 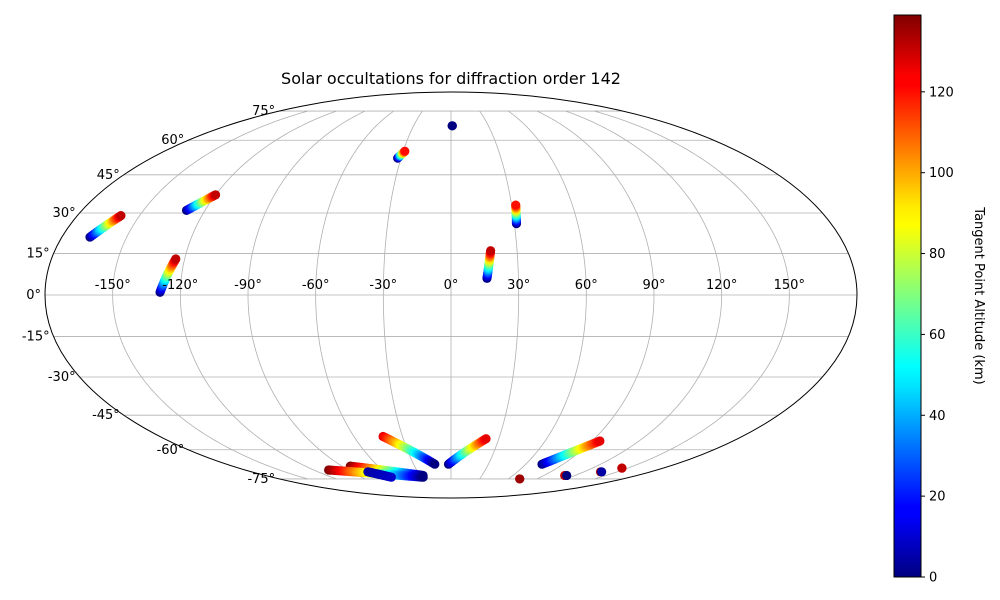 I want to click on latitude-tick-label: 75°, so click(x=263, y=111).